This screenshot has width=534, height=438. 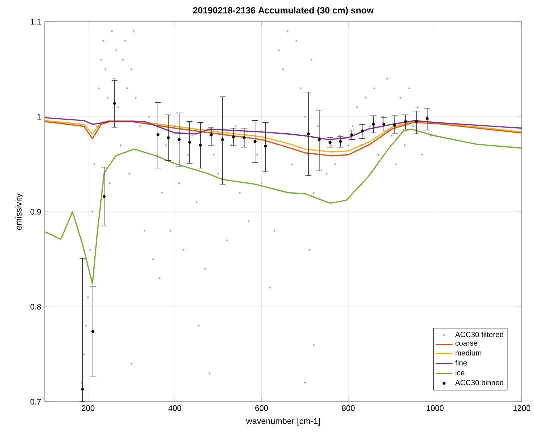 I want to click on x-axis-title: wavenumber [cm-1], so click(x=283, y=422).